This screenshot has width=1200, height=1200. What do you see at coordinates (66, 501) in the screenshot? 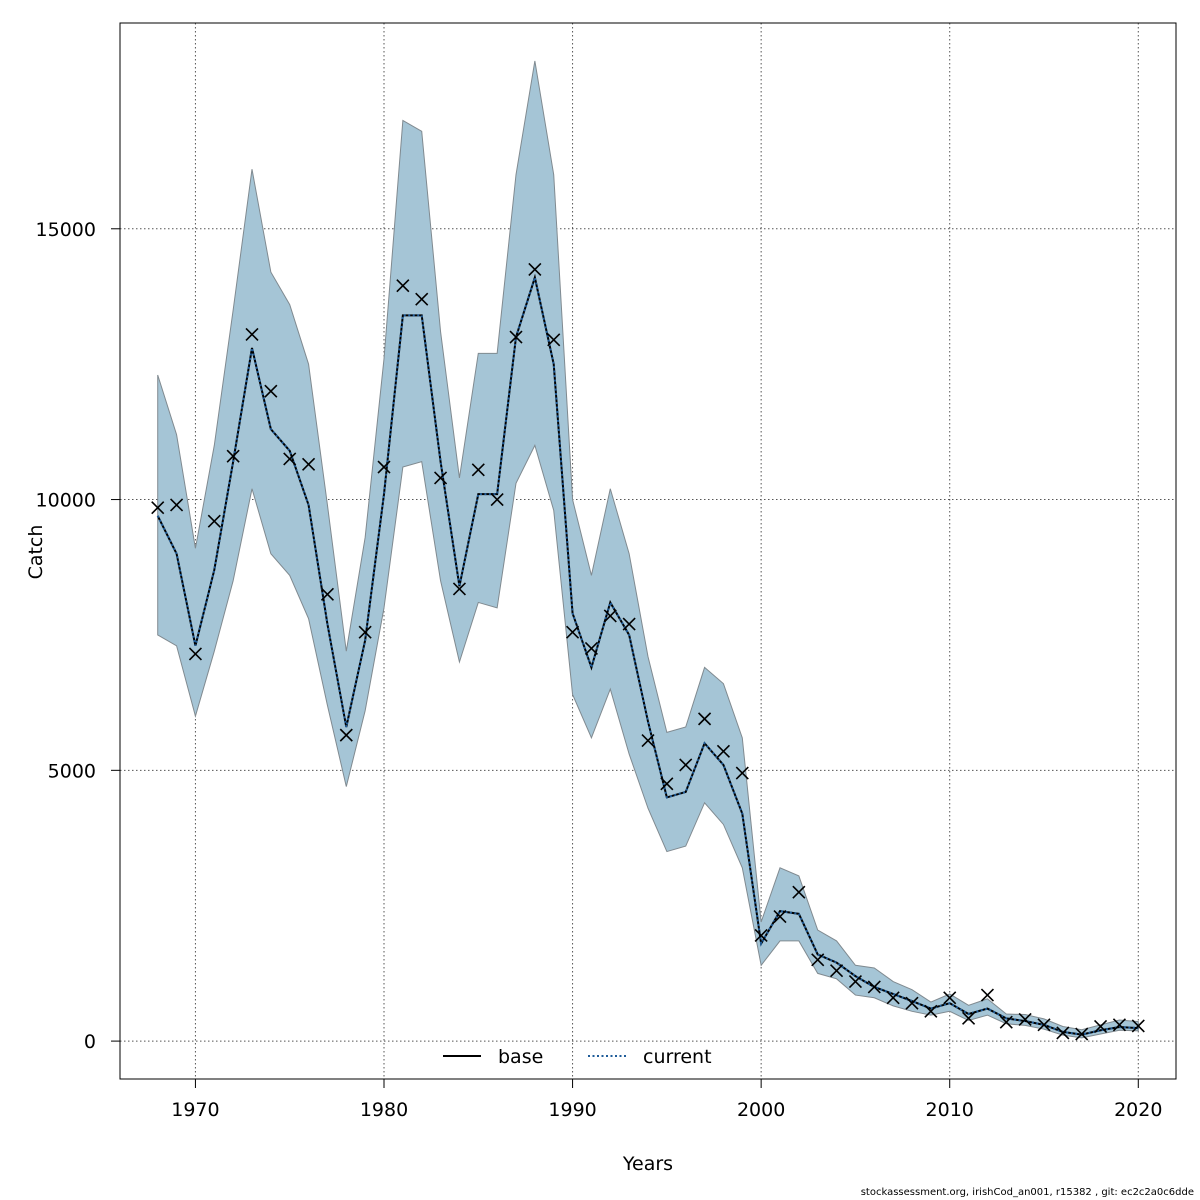
I see `y-tick-label: 10000` at bounding box center [66, 501].